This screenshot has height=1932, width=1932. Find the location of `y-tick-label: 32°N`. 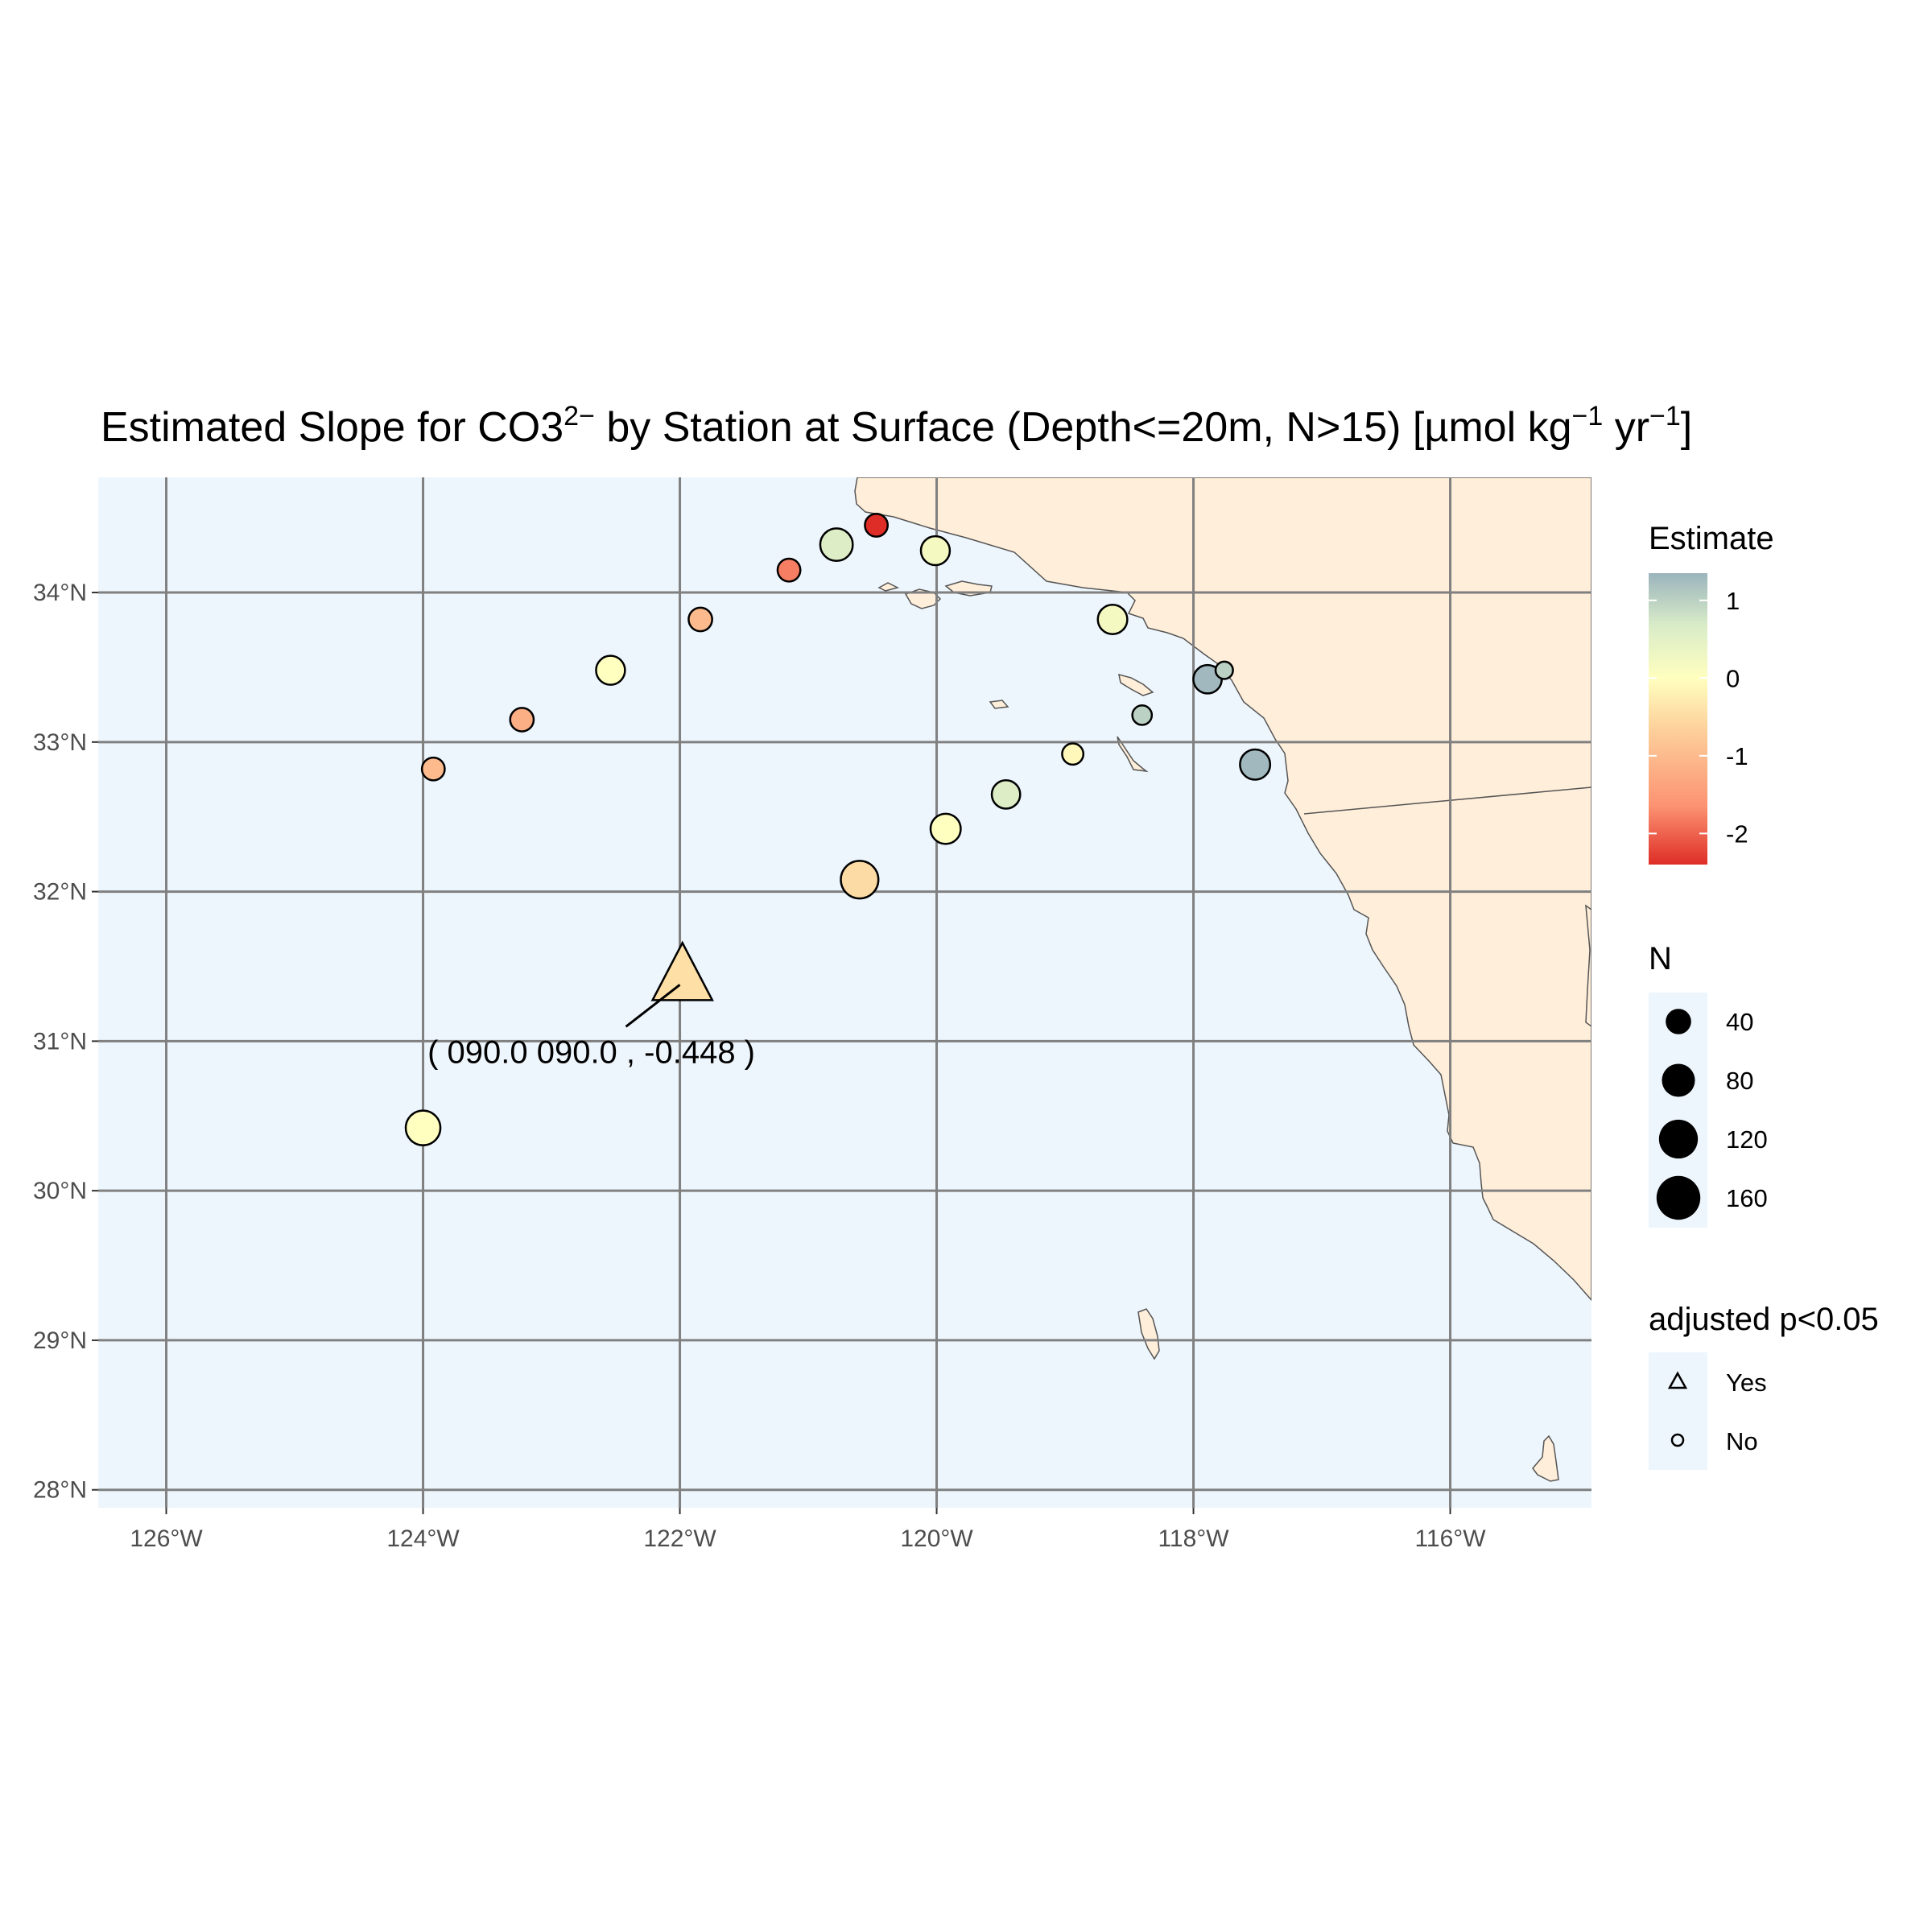

y-tick-label: 32°N is located at coordinates (60, 892).